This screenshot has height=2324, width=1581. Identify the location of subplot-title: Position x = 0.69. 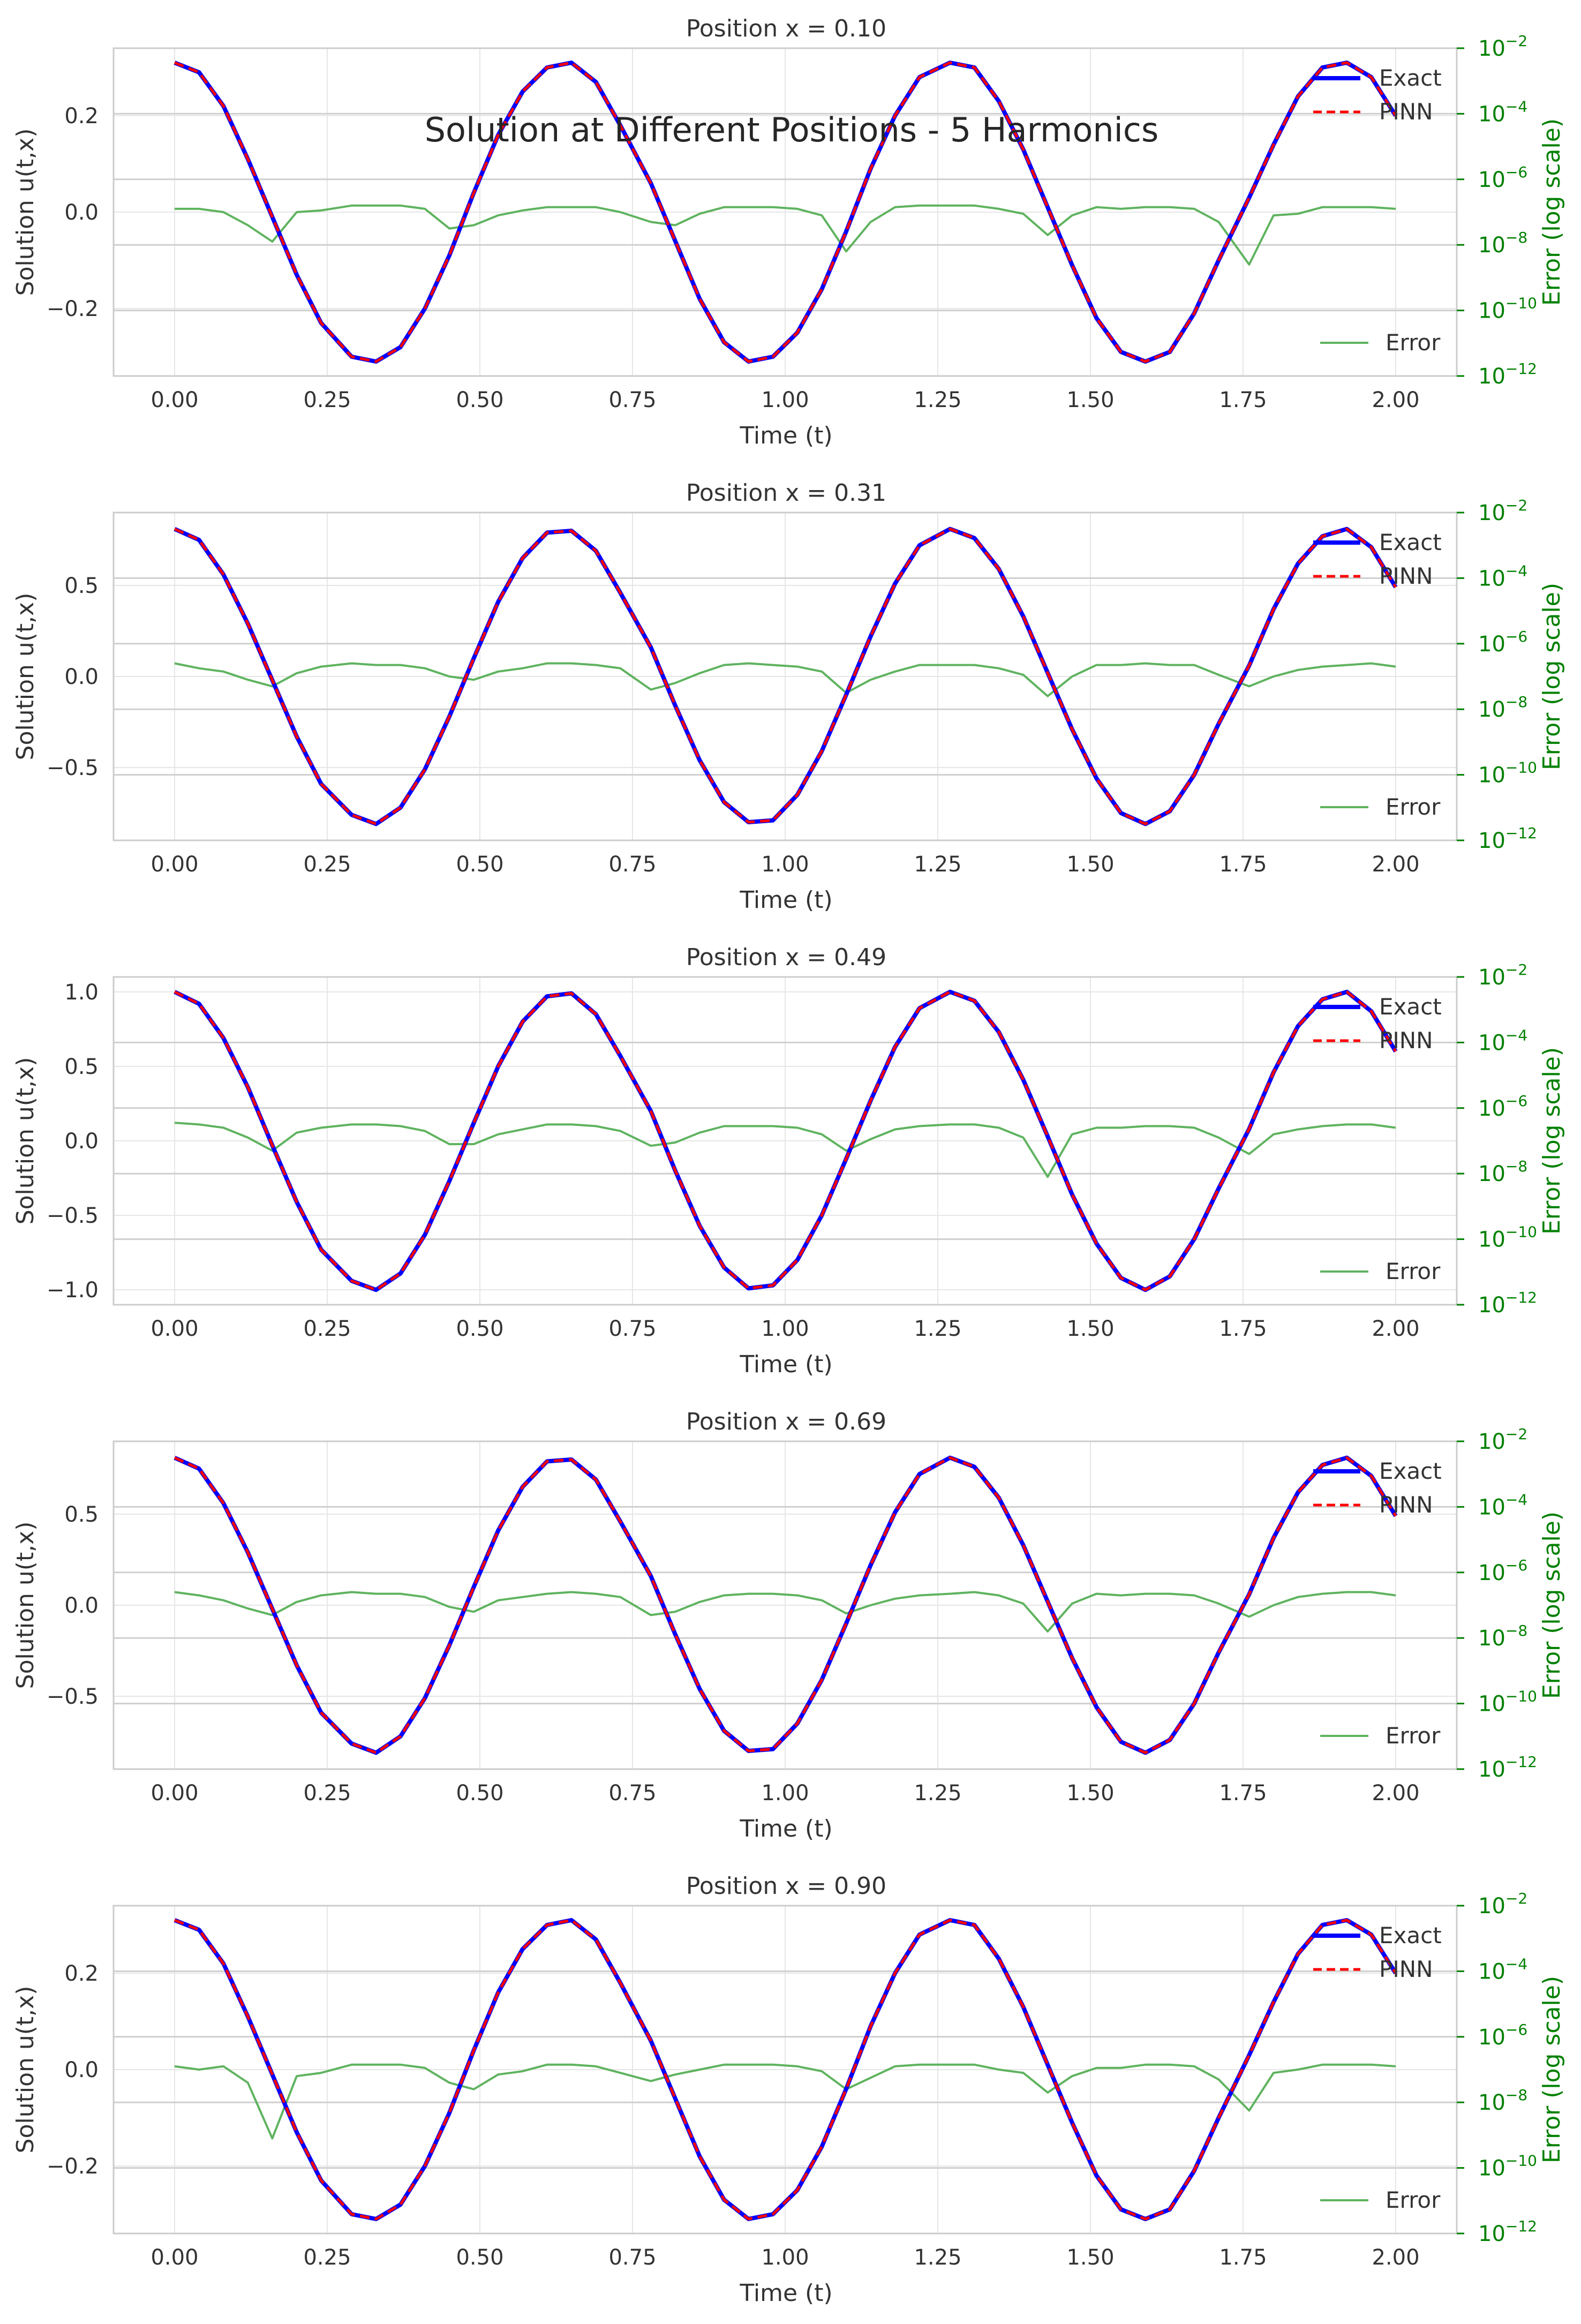
(786, 1421).